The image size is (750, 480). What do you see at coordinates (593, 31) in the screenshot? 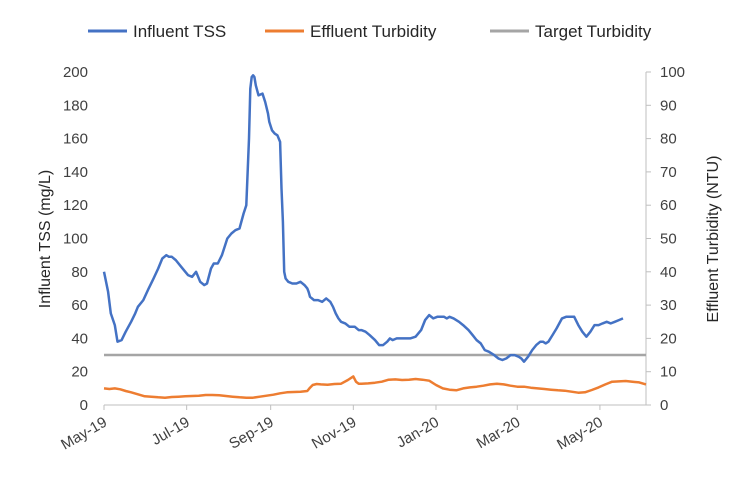
I see `legend-label-target-turbidity: Target Turbidity` at bounding box center [593, 31].